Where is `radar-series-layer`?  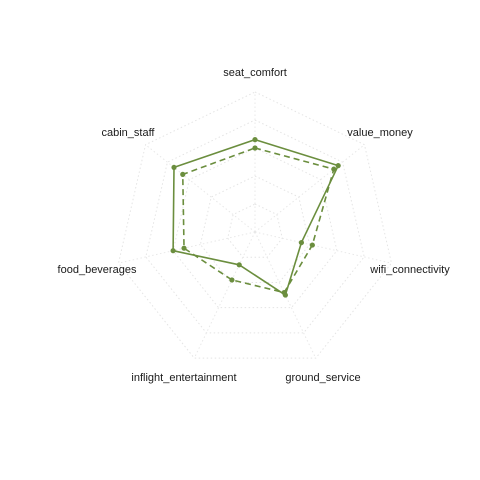
radar-series-layer is located at coordinates (255, 217).